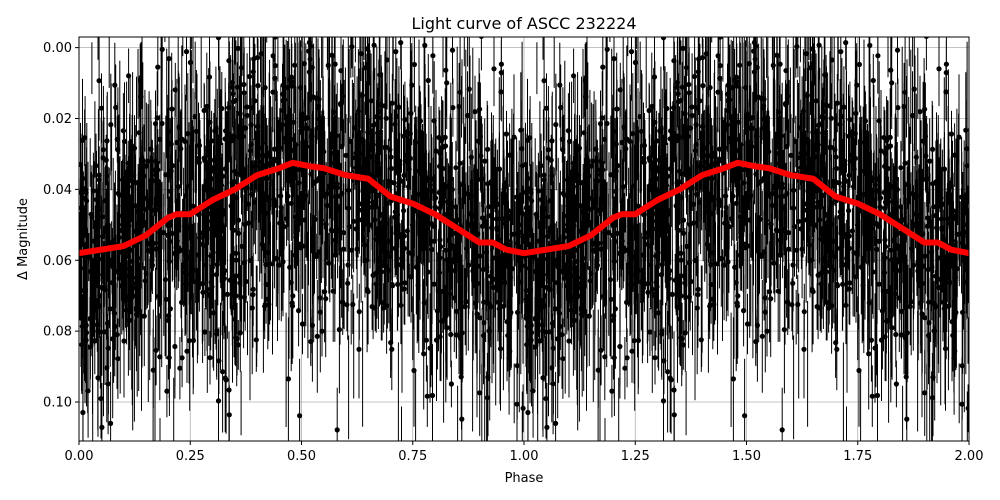  What do you see at coordinates (635, 456) in the screenshot?
I see `x-tick-label: 1.25` at bounding box center [635, 456].